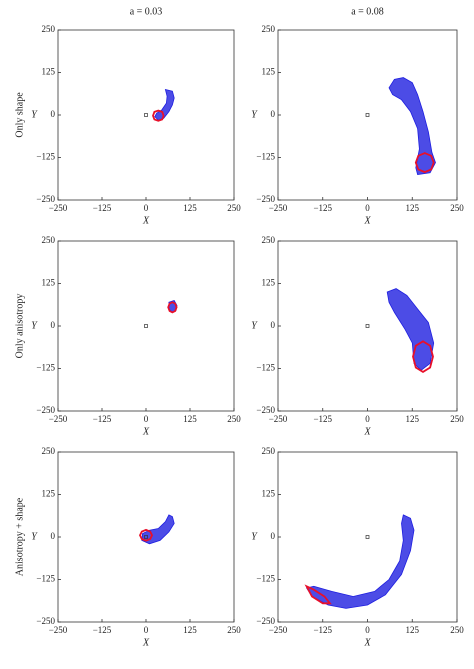 Image resolution: width=474 pixels, height=669 pixels. What do you see at coordinates (19, 326) in the screenshot?
I see `row-label: Only anisotropy` at bounding box center [19, 326].